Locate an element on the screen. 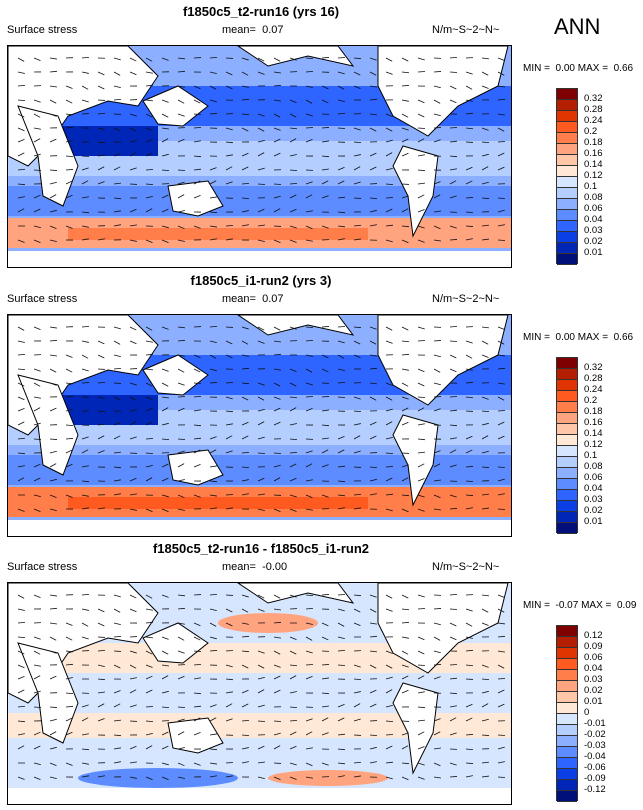  colorbar-tick-label: 0.18 is located at coordinates (593, 411).